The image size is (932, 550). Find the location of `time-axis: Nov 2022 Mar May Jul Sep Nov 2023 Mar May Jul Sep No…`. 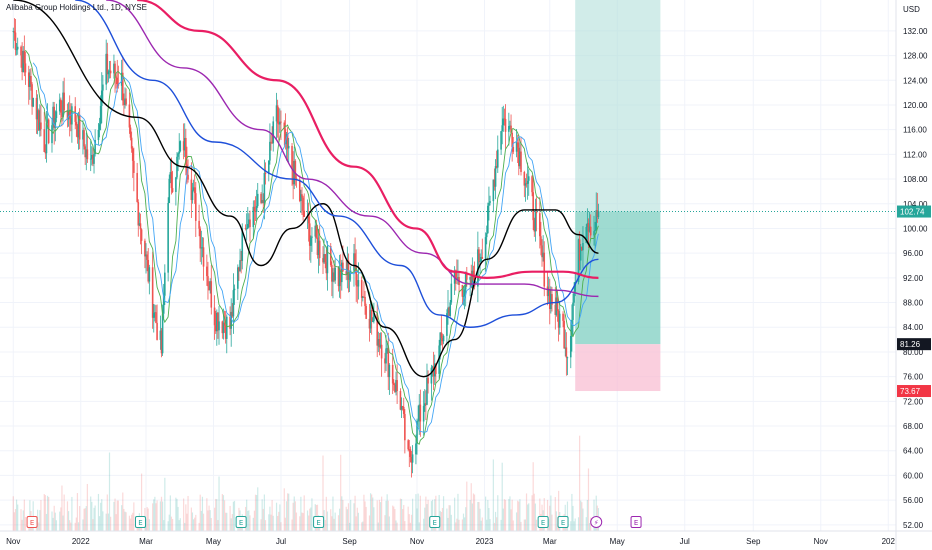

time-axis: Nov 2022 Mar May Jul Sep Nov 2023 Mar May Jul Sep No… is located at coordinates (466, 538).